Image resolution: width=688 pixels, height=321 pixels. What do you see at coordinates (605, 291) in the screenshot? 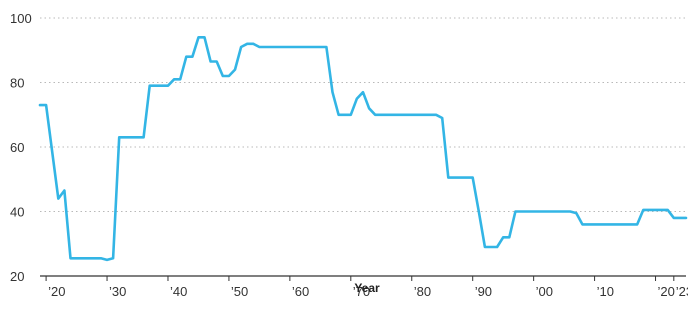
I see `x-tick-label: ’10` at bounding box center [605, 291].